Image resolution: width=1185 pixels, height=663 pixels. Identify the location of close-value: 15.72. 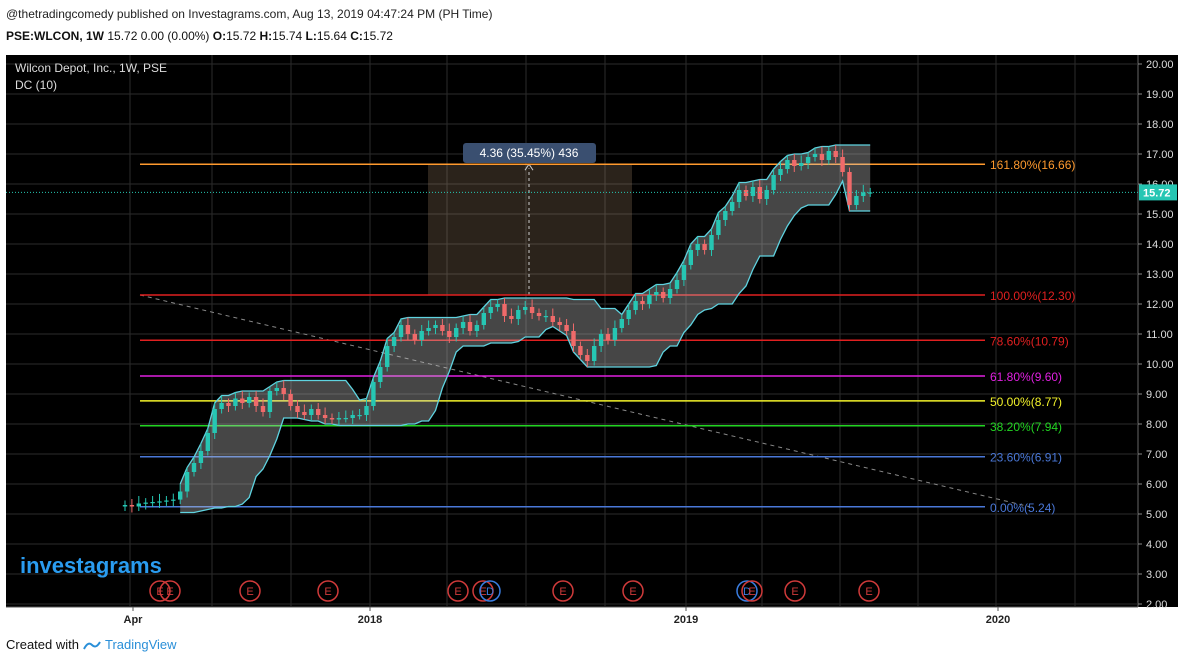
(377, 36).